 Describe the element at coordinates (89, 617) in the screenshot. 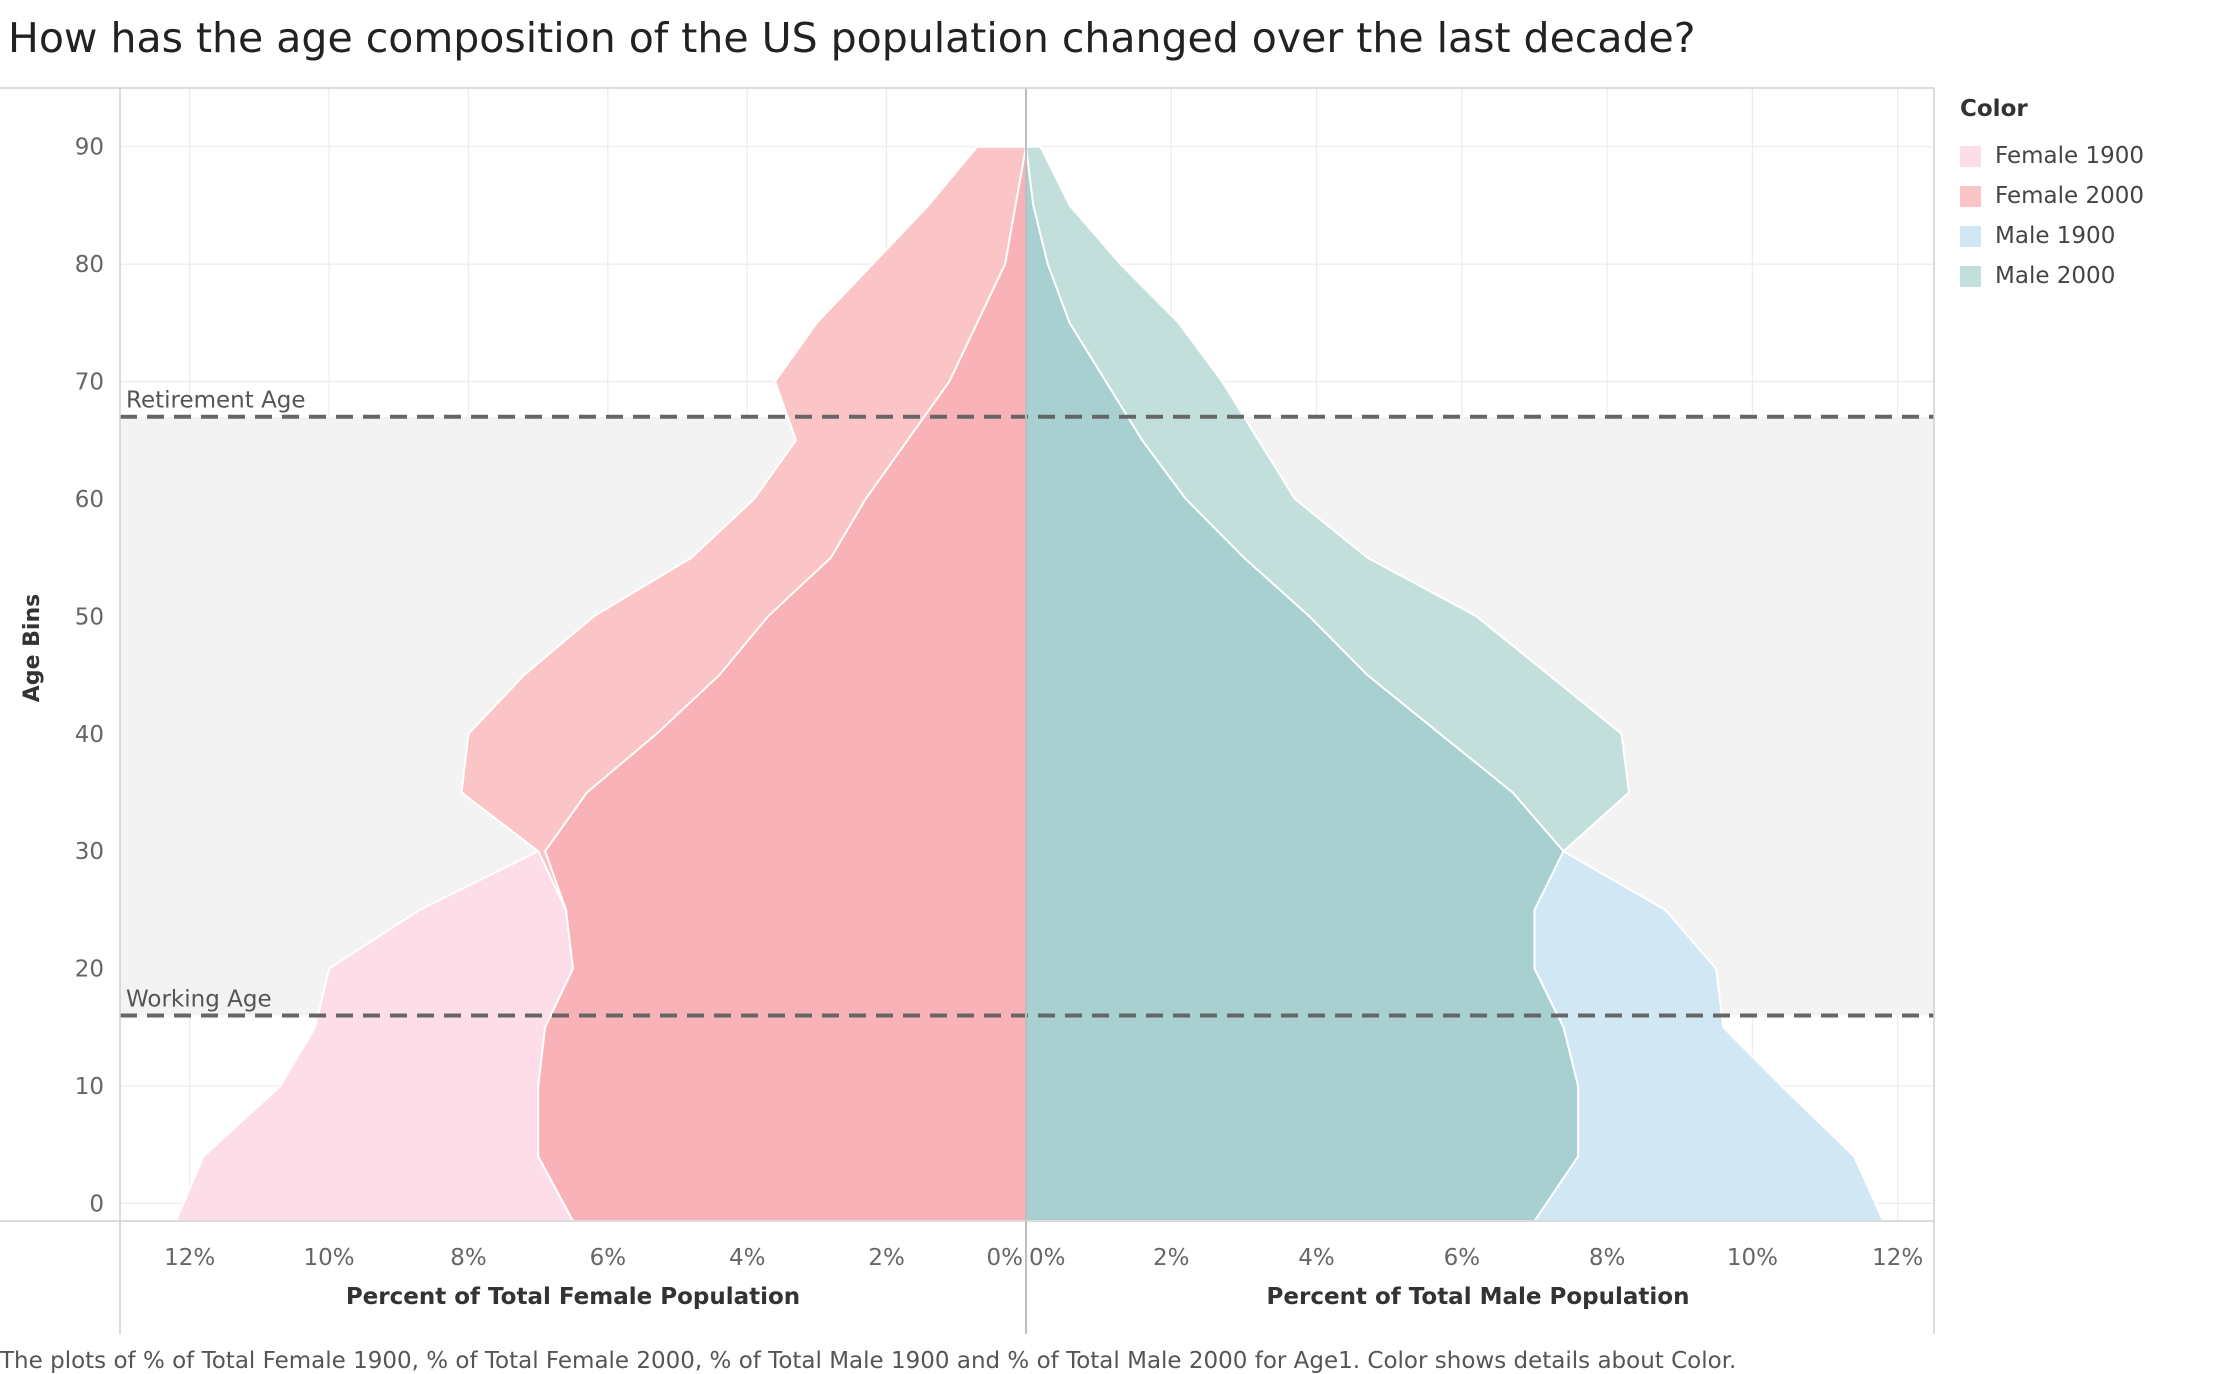

I see `y-tick-label: 50` at that location.